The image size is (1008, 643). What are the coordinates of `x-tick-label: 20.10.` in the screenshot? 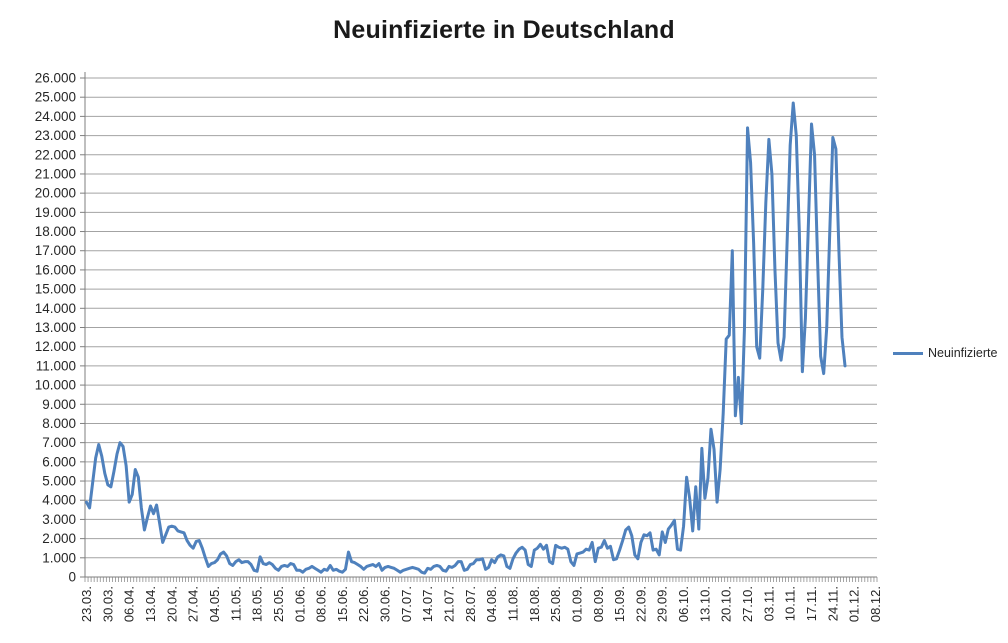 It's located at (726, 604).